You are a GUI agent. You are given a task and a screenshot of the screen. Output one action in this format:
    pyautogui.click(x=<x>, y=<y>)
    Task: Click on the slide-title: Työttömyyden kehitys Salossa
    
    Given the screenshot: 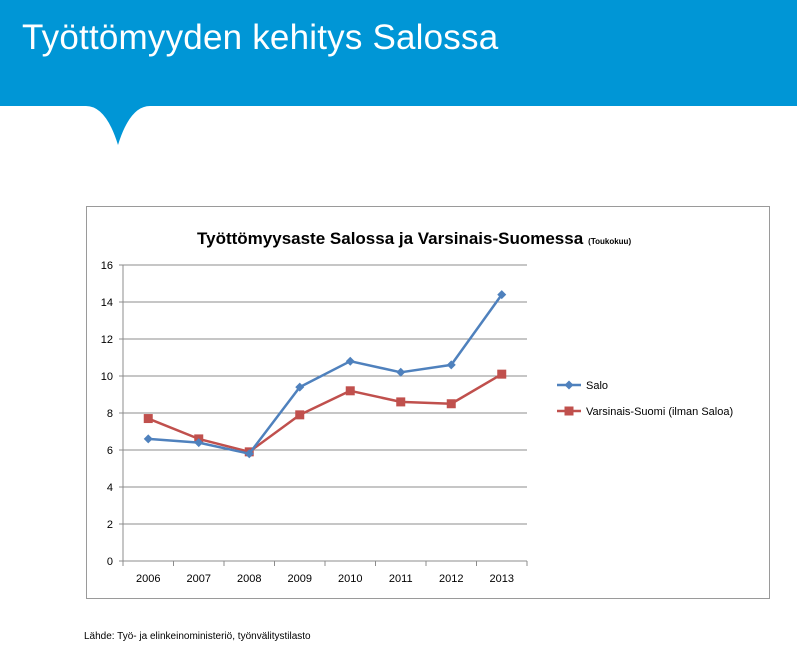 What is the action you would take?
    pyautogui.click(x=260, y=37)
    